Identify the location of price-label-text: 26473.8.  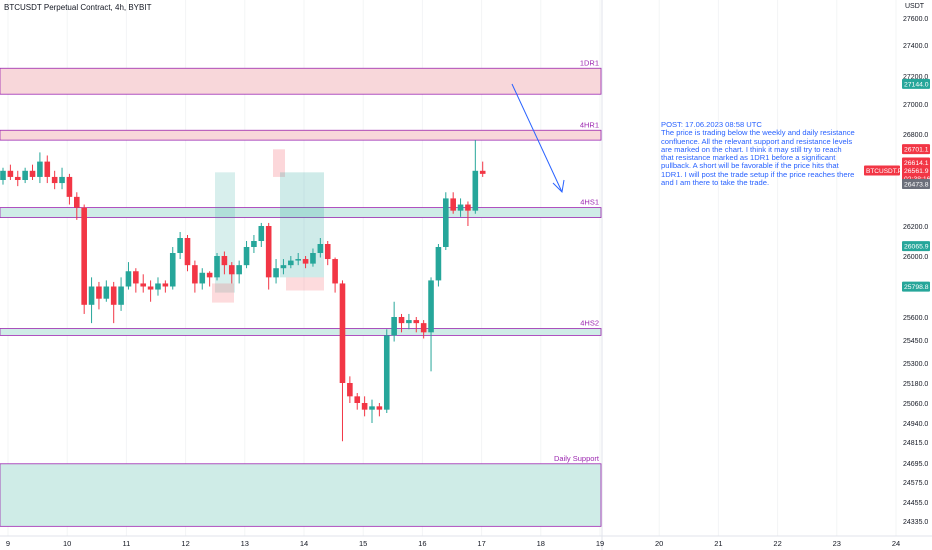
(916, 185).